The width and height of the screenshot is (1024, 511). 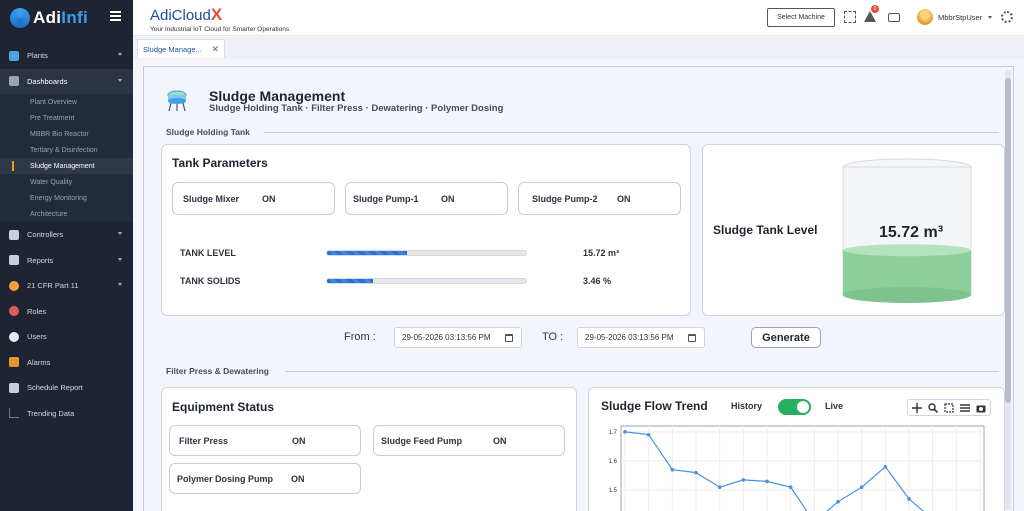 I want to click on logo-name: AdiCloud, so click(x=180, y=15).